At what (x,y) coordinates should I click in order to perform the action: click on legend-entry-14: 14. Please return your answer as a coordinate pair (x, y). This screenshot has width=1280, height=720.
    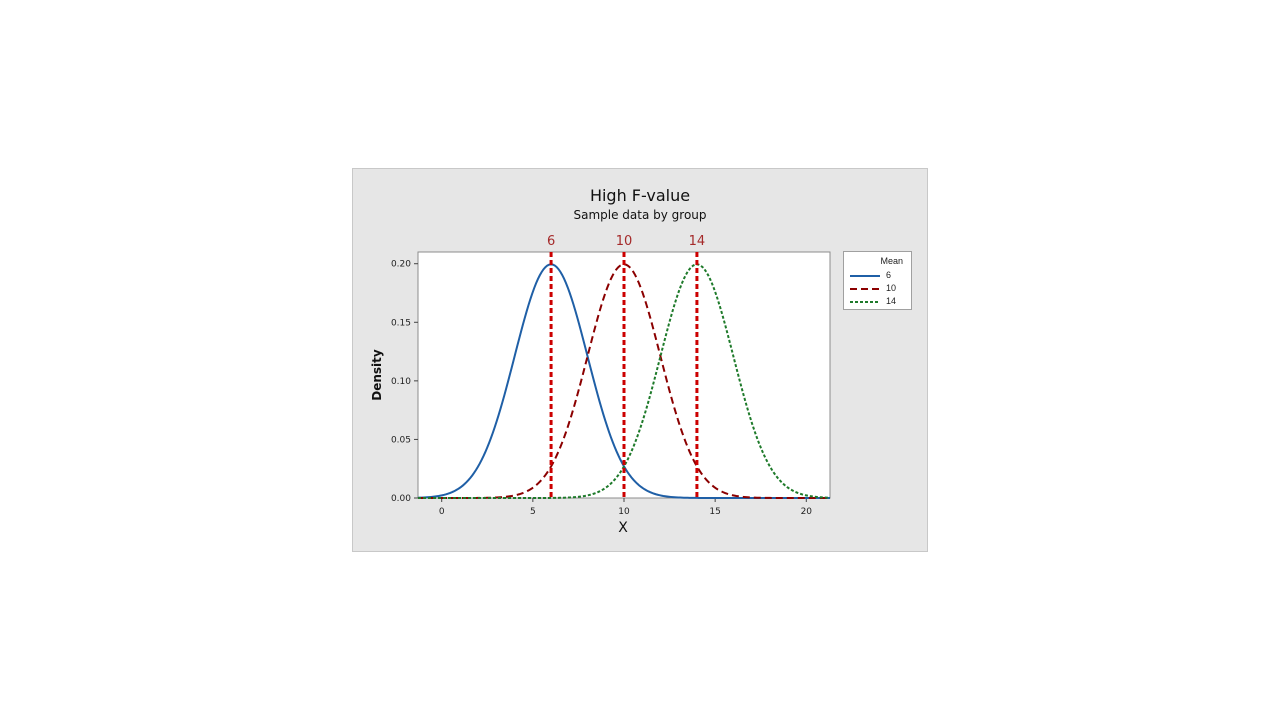
    Looking at the image, I should click on (878, 302).